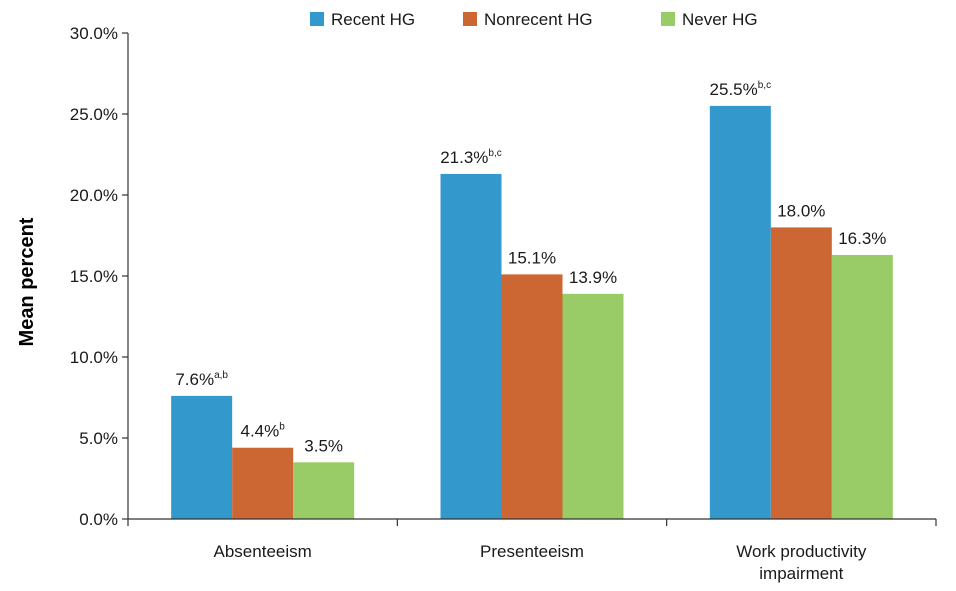 This screenshot has height=591, width=956. What do you see at coordinates (94, 357) in the screenshot?
I see `y-tick-label: 10.0%` at bounding box center [94, 357].